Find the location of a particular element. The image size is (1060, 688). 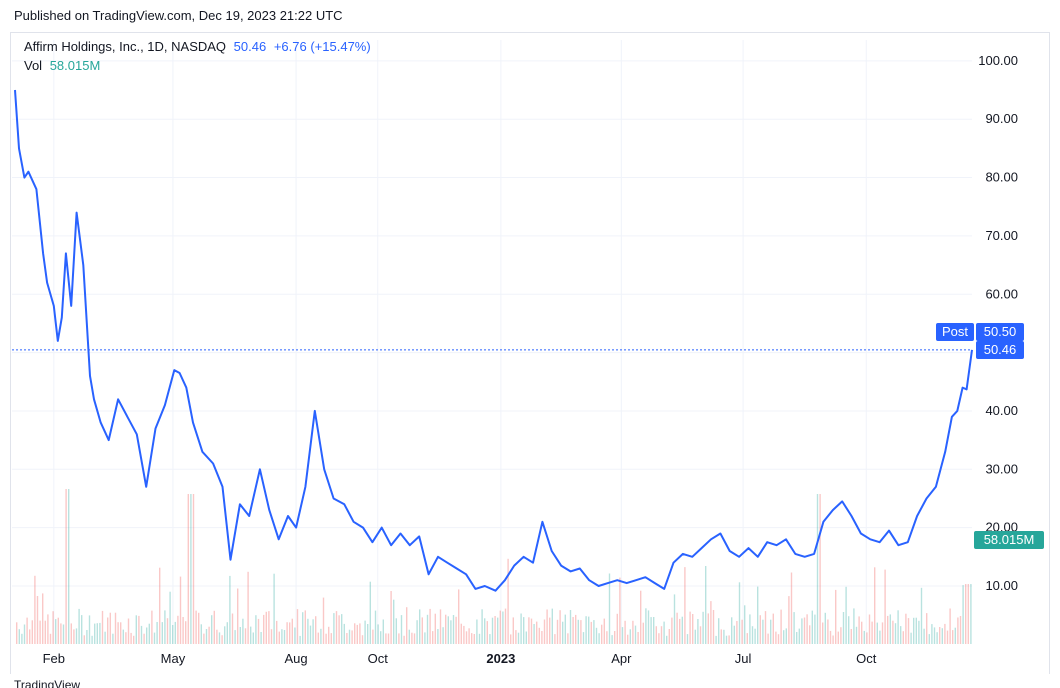

post-badge-price: 50.50 is located at coordinates (1000, 331).